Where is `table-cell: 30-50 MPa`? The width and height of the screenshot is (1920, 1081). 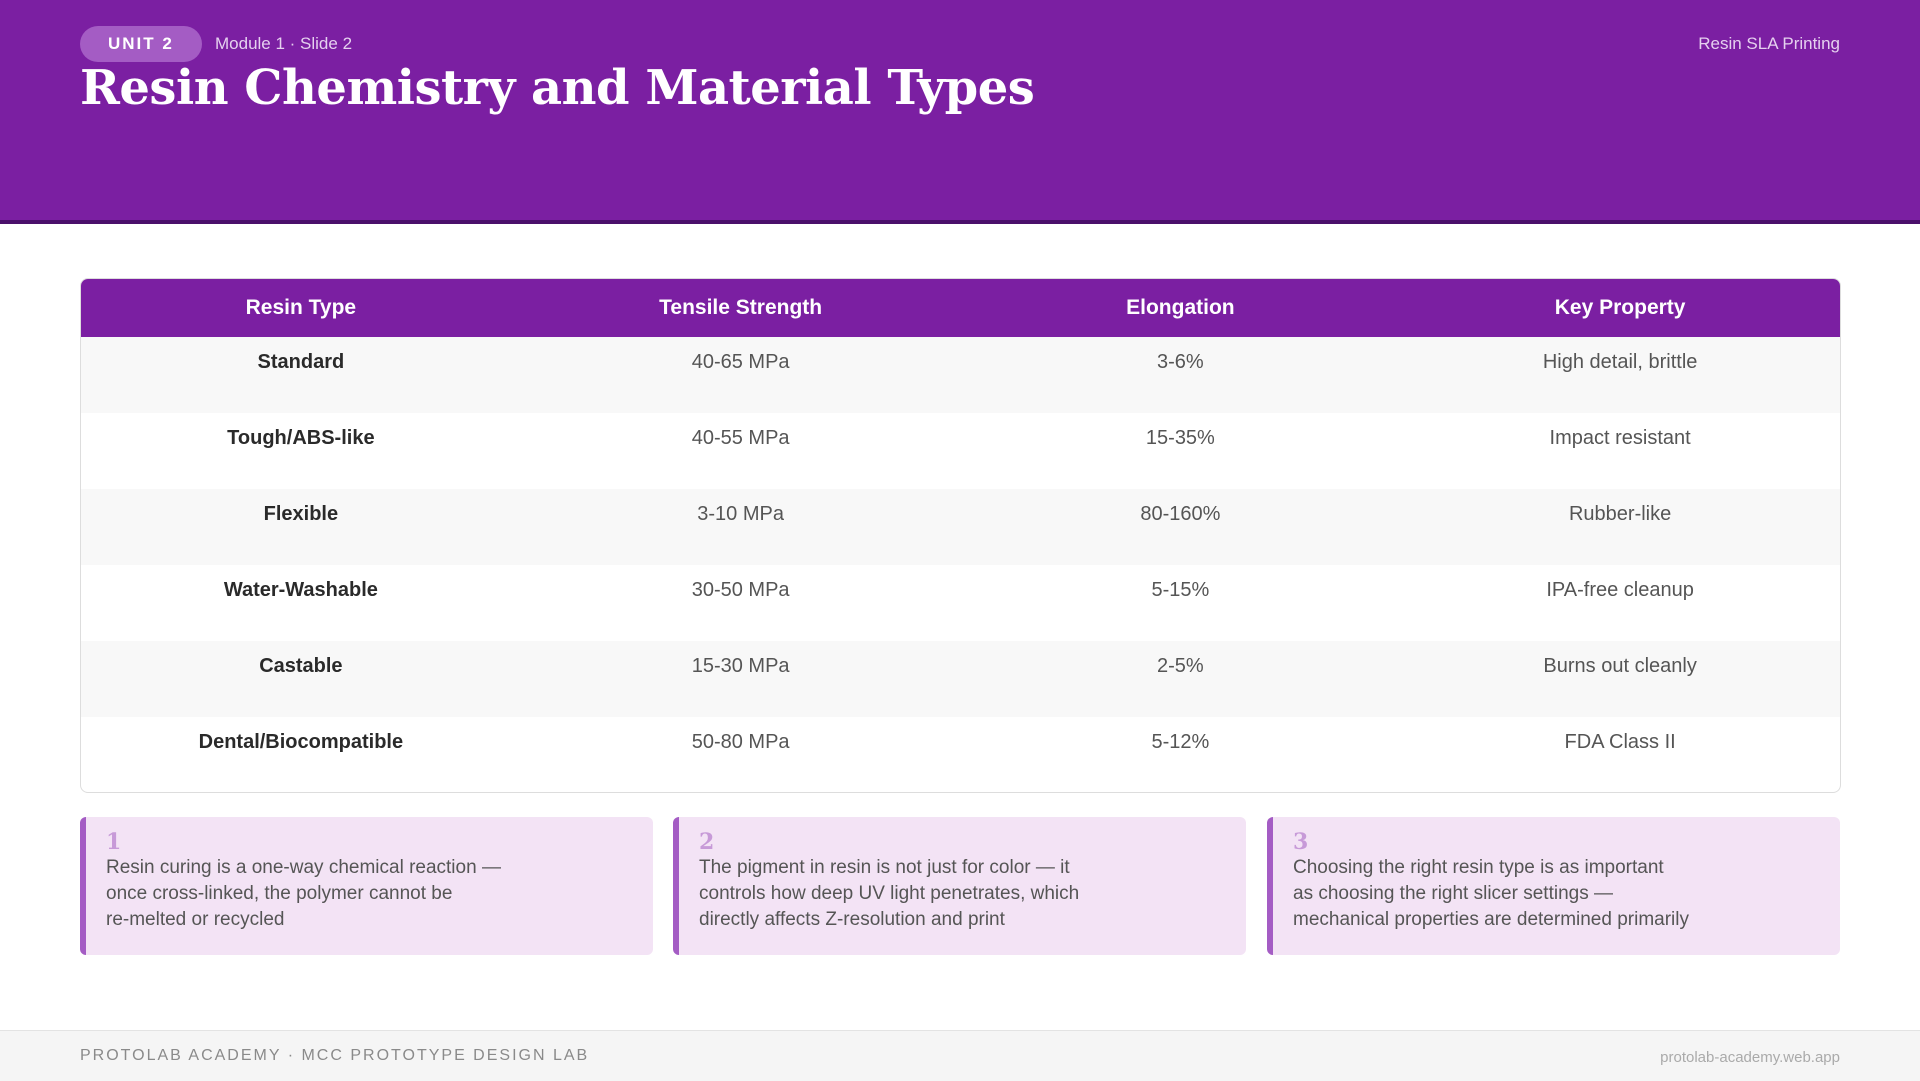 table-cell: 30-50 MPa is located at coordinates (740, 590).